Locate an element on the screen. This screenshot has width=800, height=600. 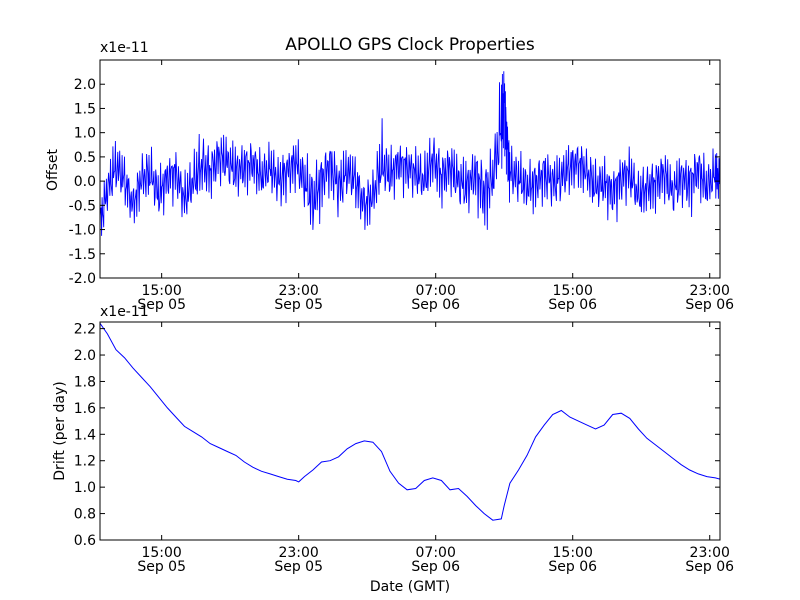
y-tick-label: 2.2 is located at coordinates (85, 330).